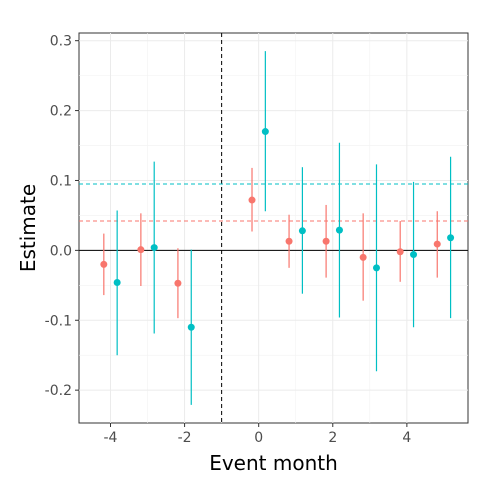  What do you see at coordinates (61, 42) in the screenshot?
I see `y-tick-label: 0.3` at bounding box center [61, 42].